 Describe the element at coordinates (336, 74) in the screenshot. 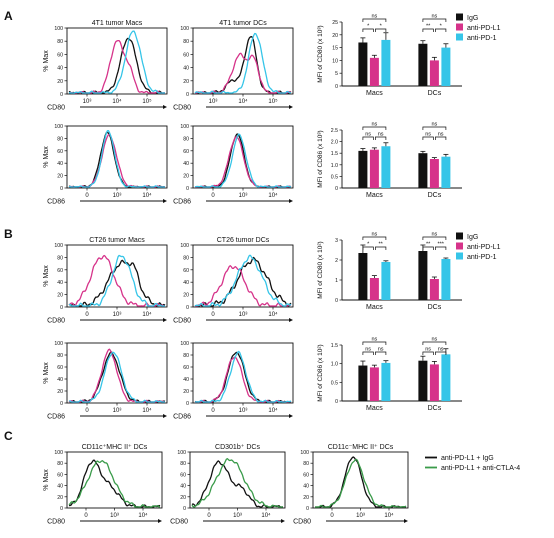

I see `y-tick-label: 5` at that location.